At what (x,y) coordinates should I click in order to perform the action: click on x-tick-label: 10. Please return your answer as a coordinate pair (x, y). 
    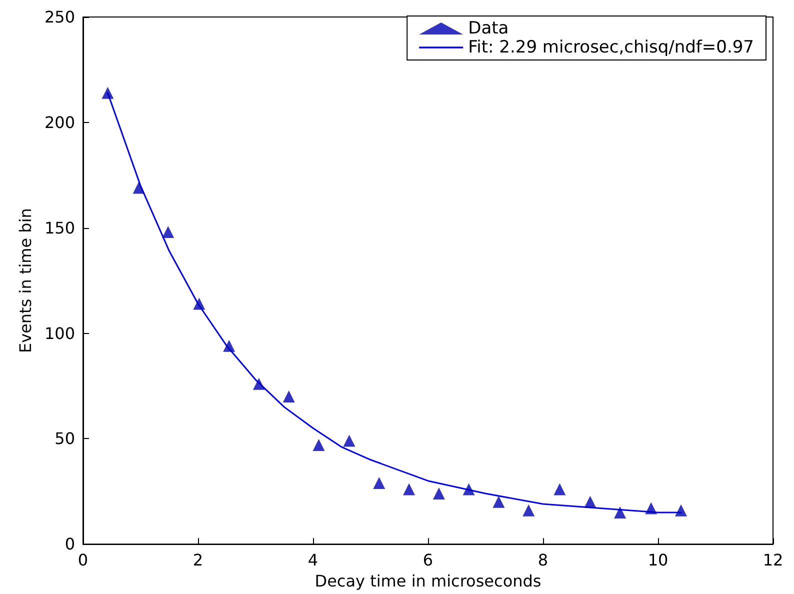
    Looking at the image, I should click on (658, 560).